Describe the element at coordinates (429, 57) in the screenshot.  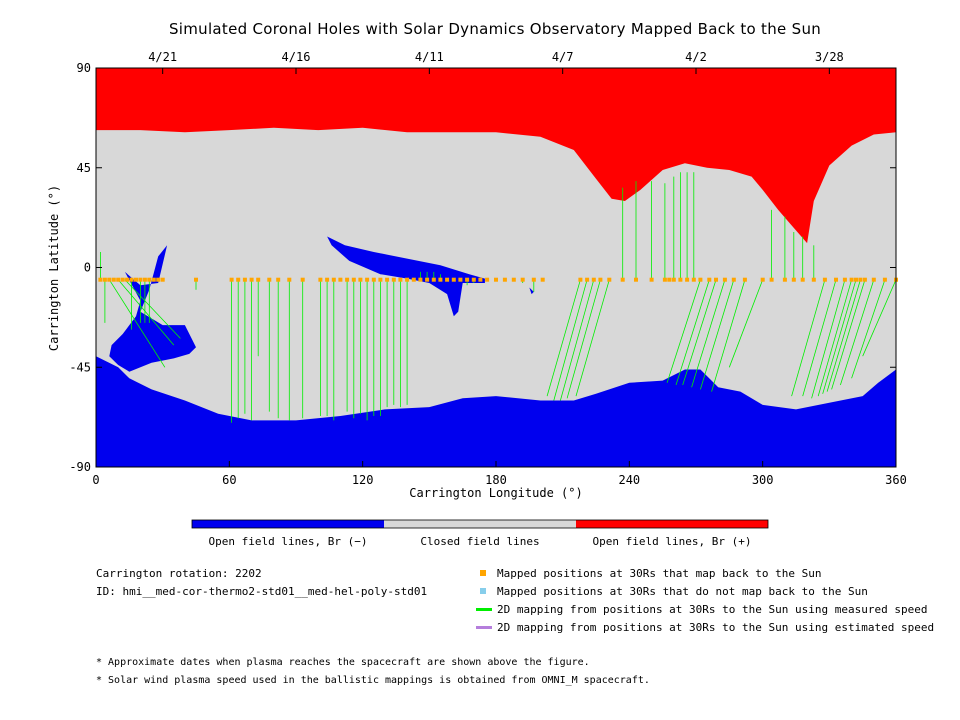
I see `date-tick-label-3: 4/11` at that location.